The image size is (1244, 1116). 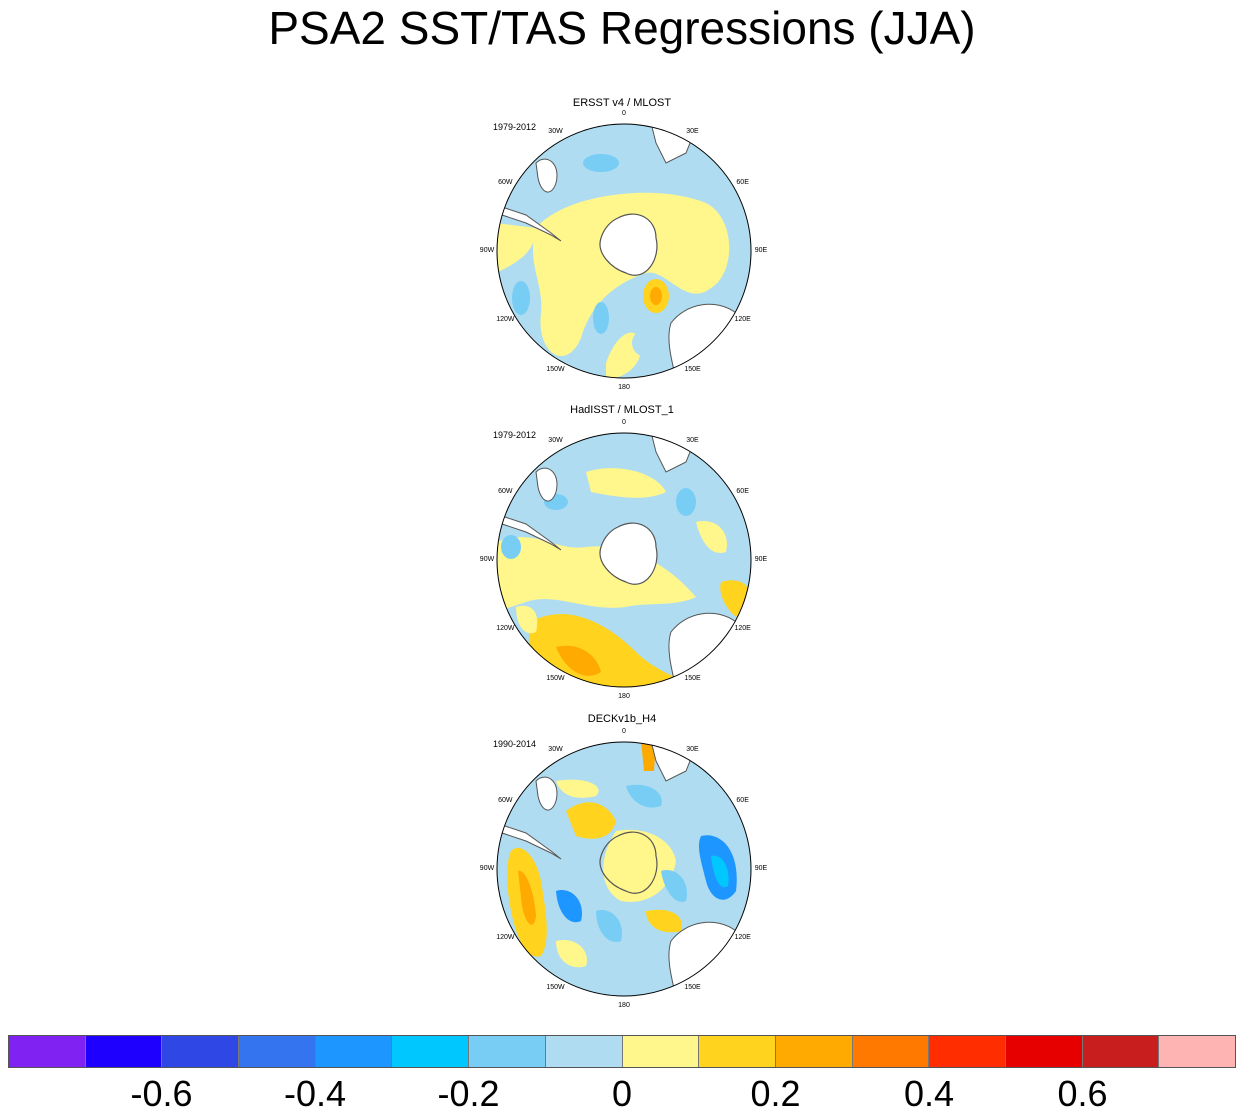 I want to click on colorbar-tick-label: 0, so click(x=622, y=1093).